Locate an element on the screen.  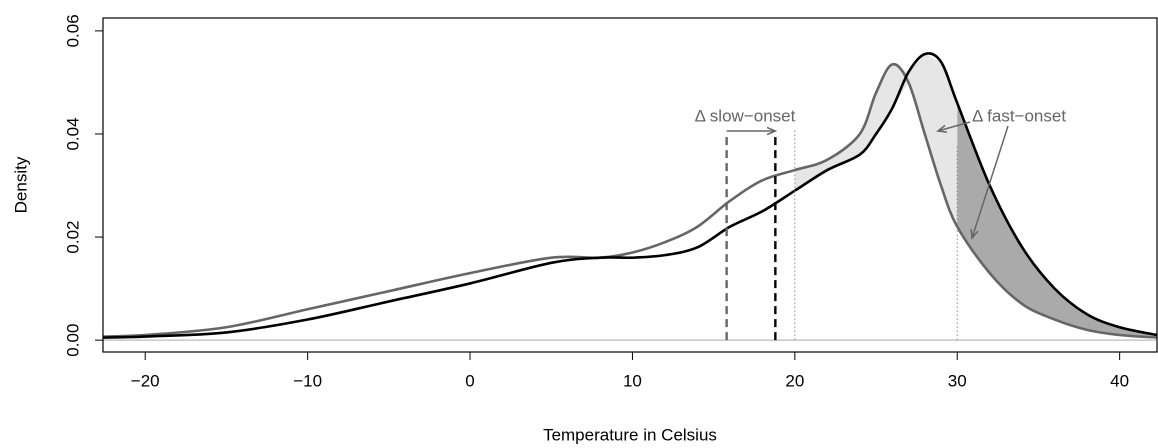
x-tick-label: 20 is located at coordinates (794, 380).